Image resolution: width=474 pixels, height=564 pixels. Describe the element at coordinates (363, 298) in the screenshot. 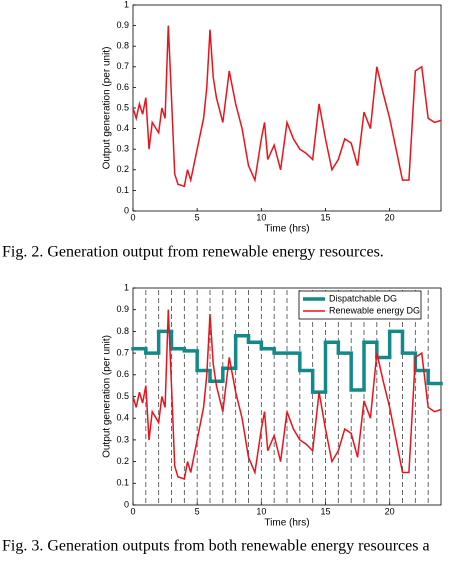

I see `legend-label: Dispatchable DG` at that location.